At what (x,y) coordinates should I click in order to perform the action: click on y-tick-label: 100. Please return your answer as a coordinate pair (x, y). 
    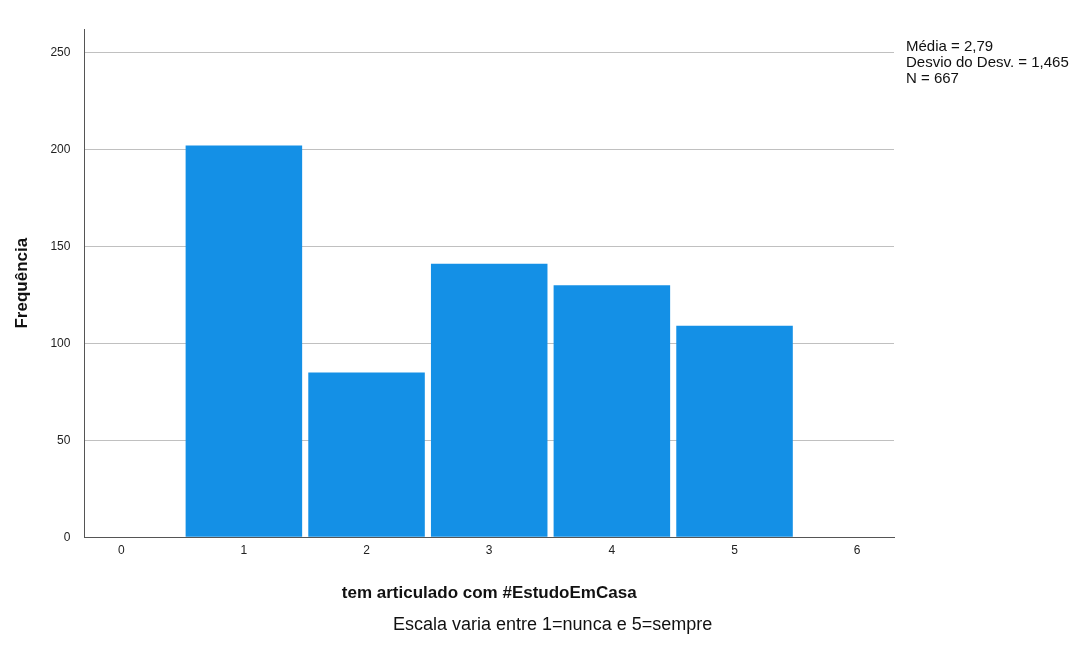
    Looking at the image, I should click on (60, 342).